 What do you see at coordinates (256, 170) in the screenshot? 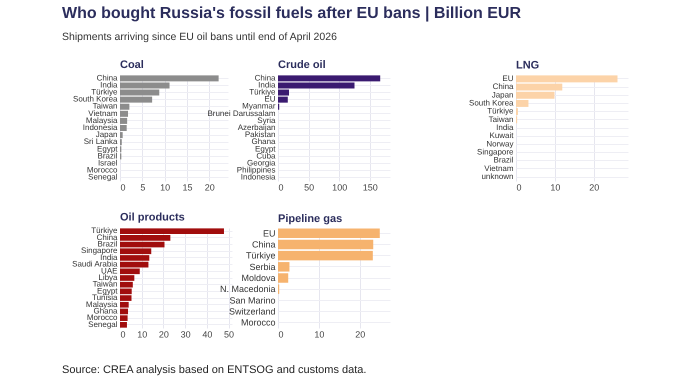
I see `y-tick-label: Philippines` at bounding box center [256, 170].